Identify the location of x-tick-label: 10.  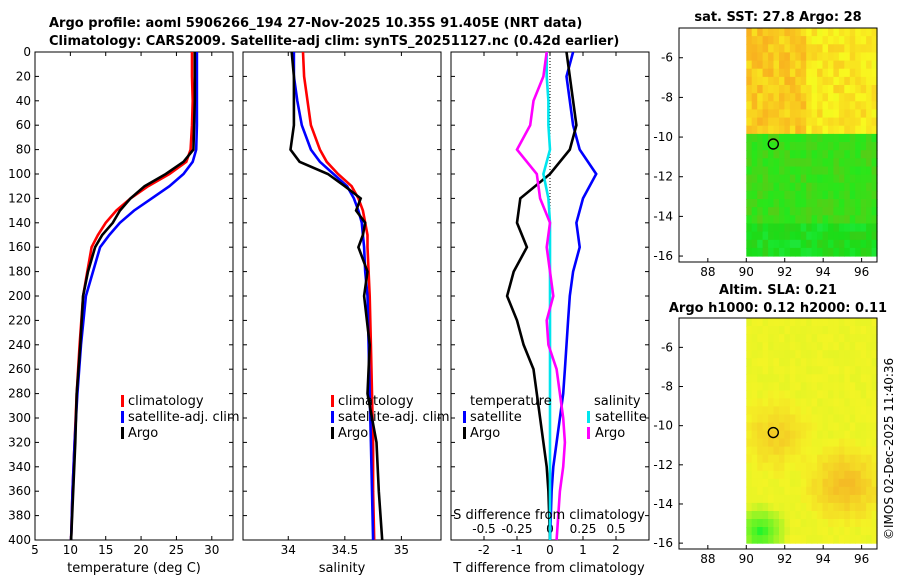
(70, 550).